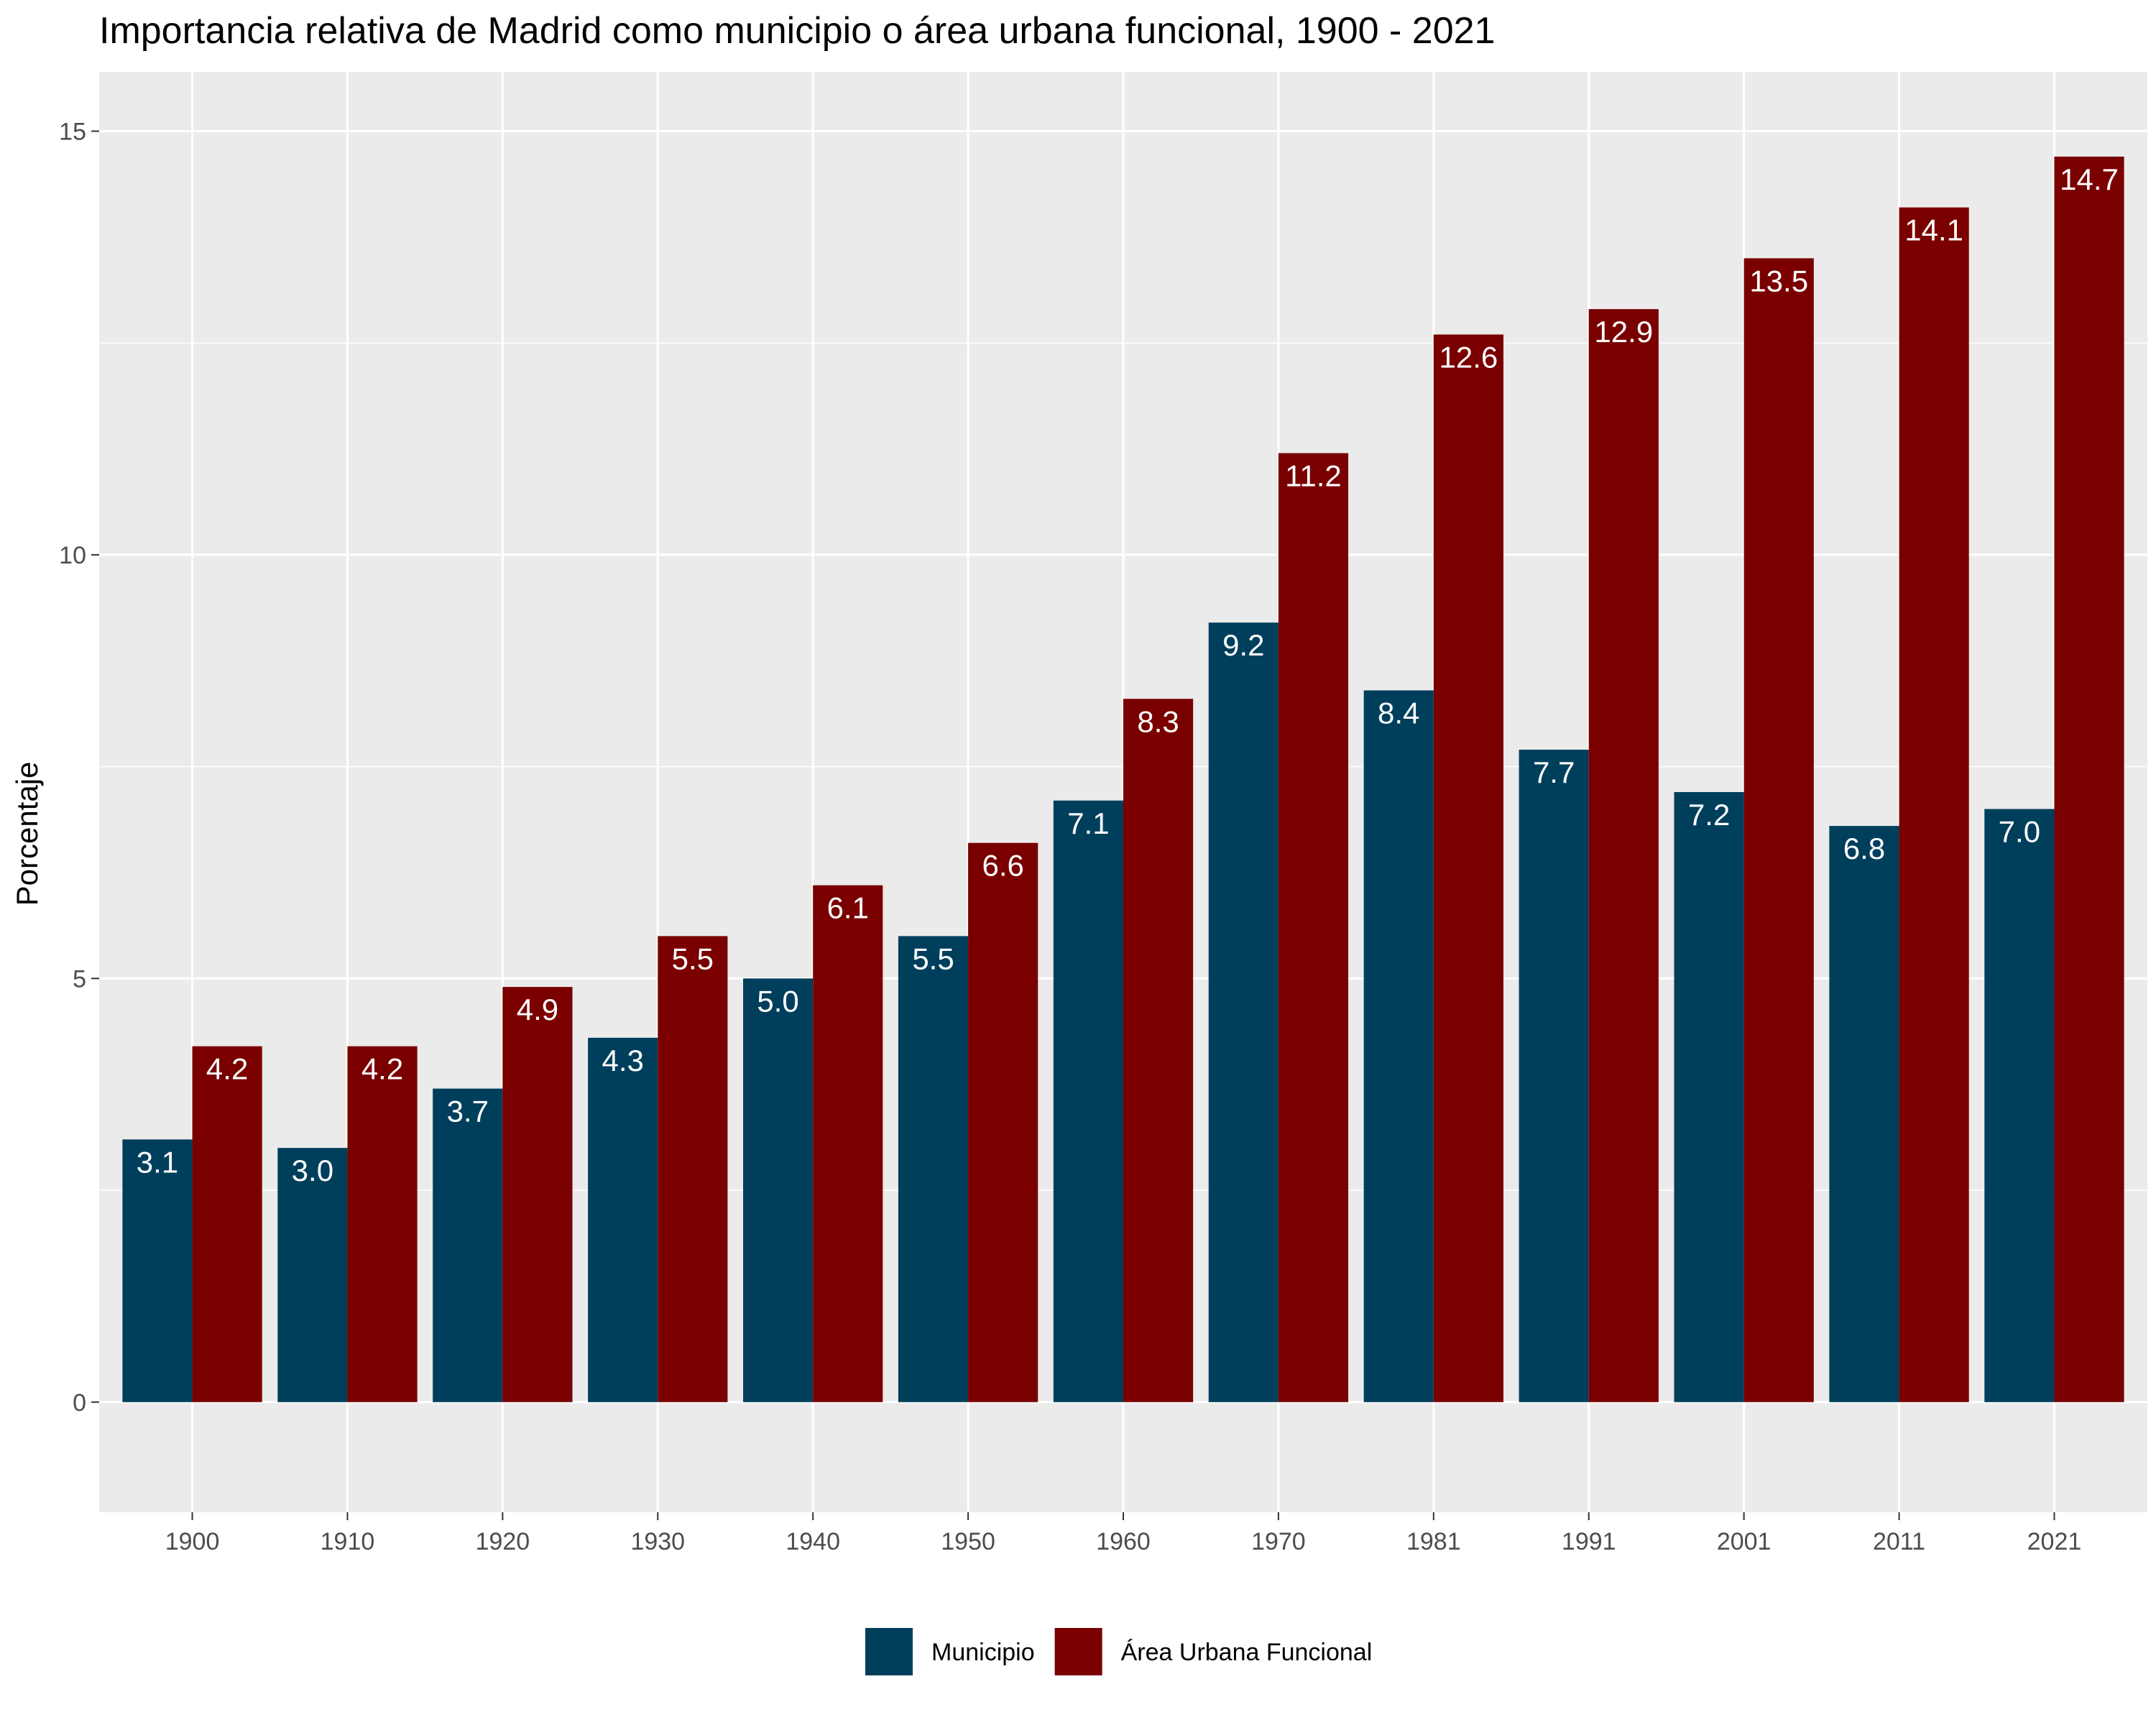  What do you see at coordinates (778, 1190) in the screenshot?
I see `bar-municipio-1940` at bounding box center [778, 1190].